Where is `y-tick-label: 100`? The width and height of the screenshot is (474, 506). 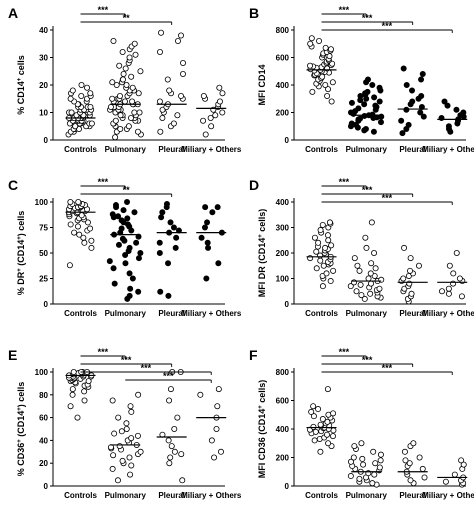 y-tick-label: 100 is located at coordinates (42, 372).